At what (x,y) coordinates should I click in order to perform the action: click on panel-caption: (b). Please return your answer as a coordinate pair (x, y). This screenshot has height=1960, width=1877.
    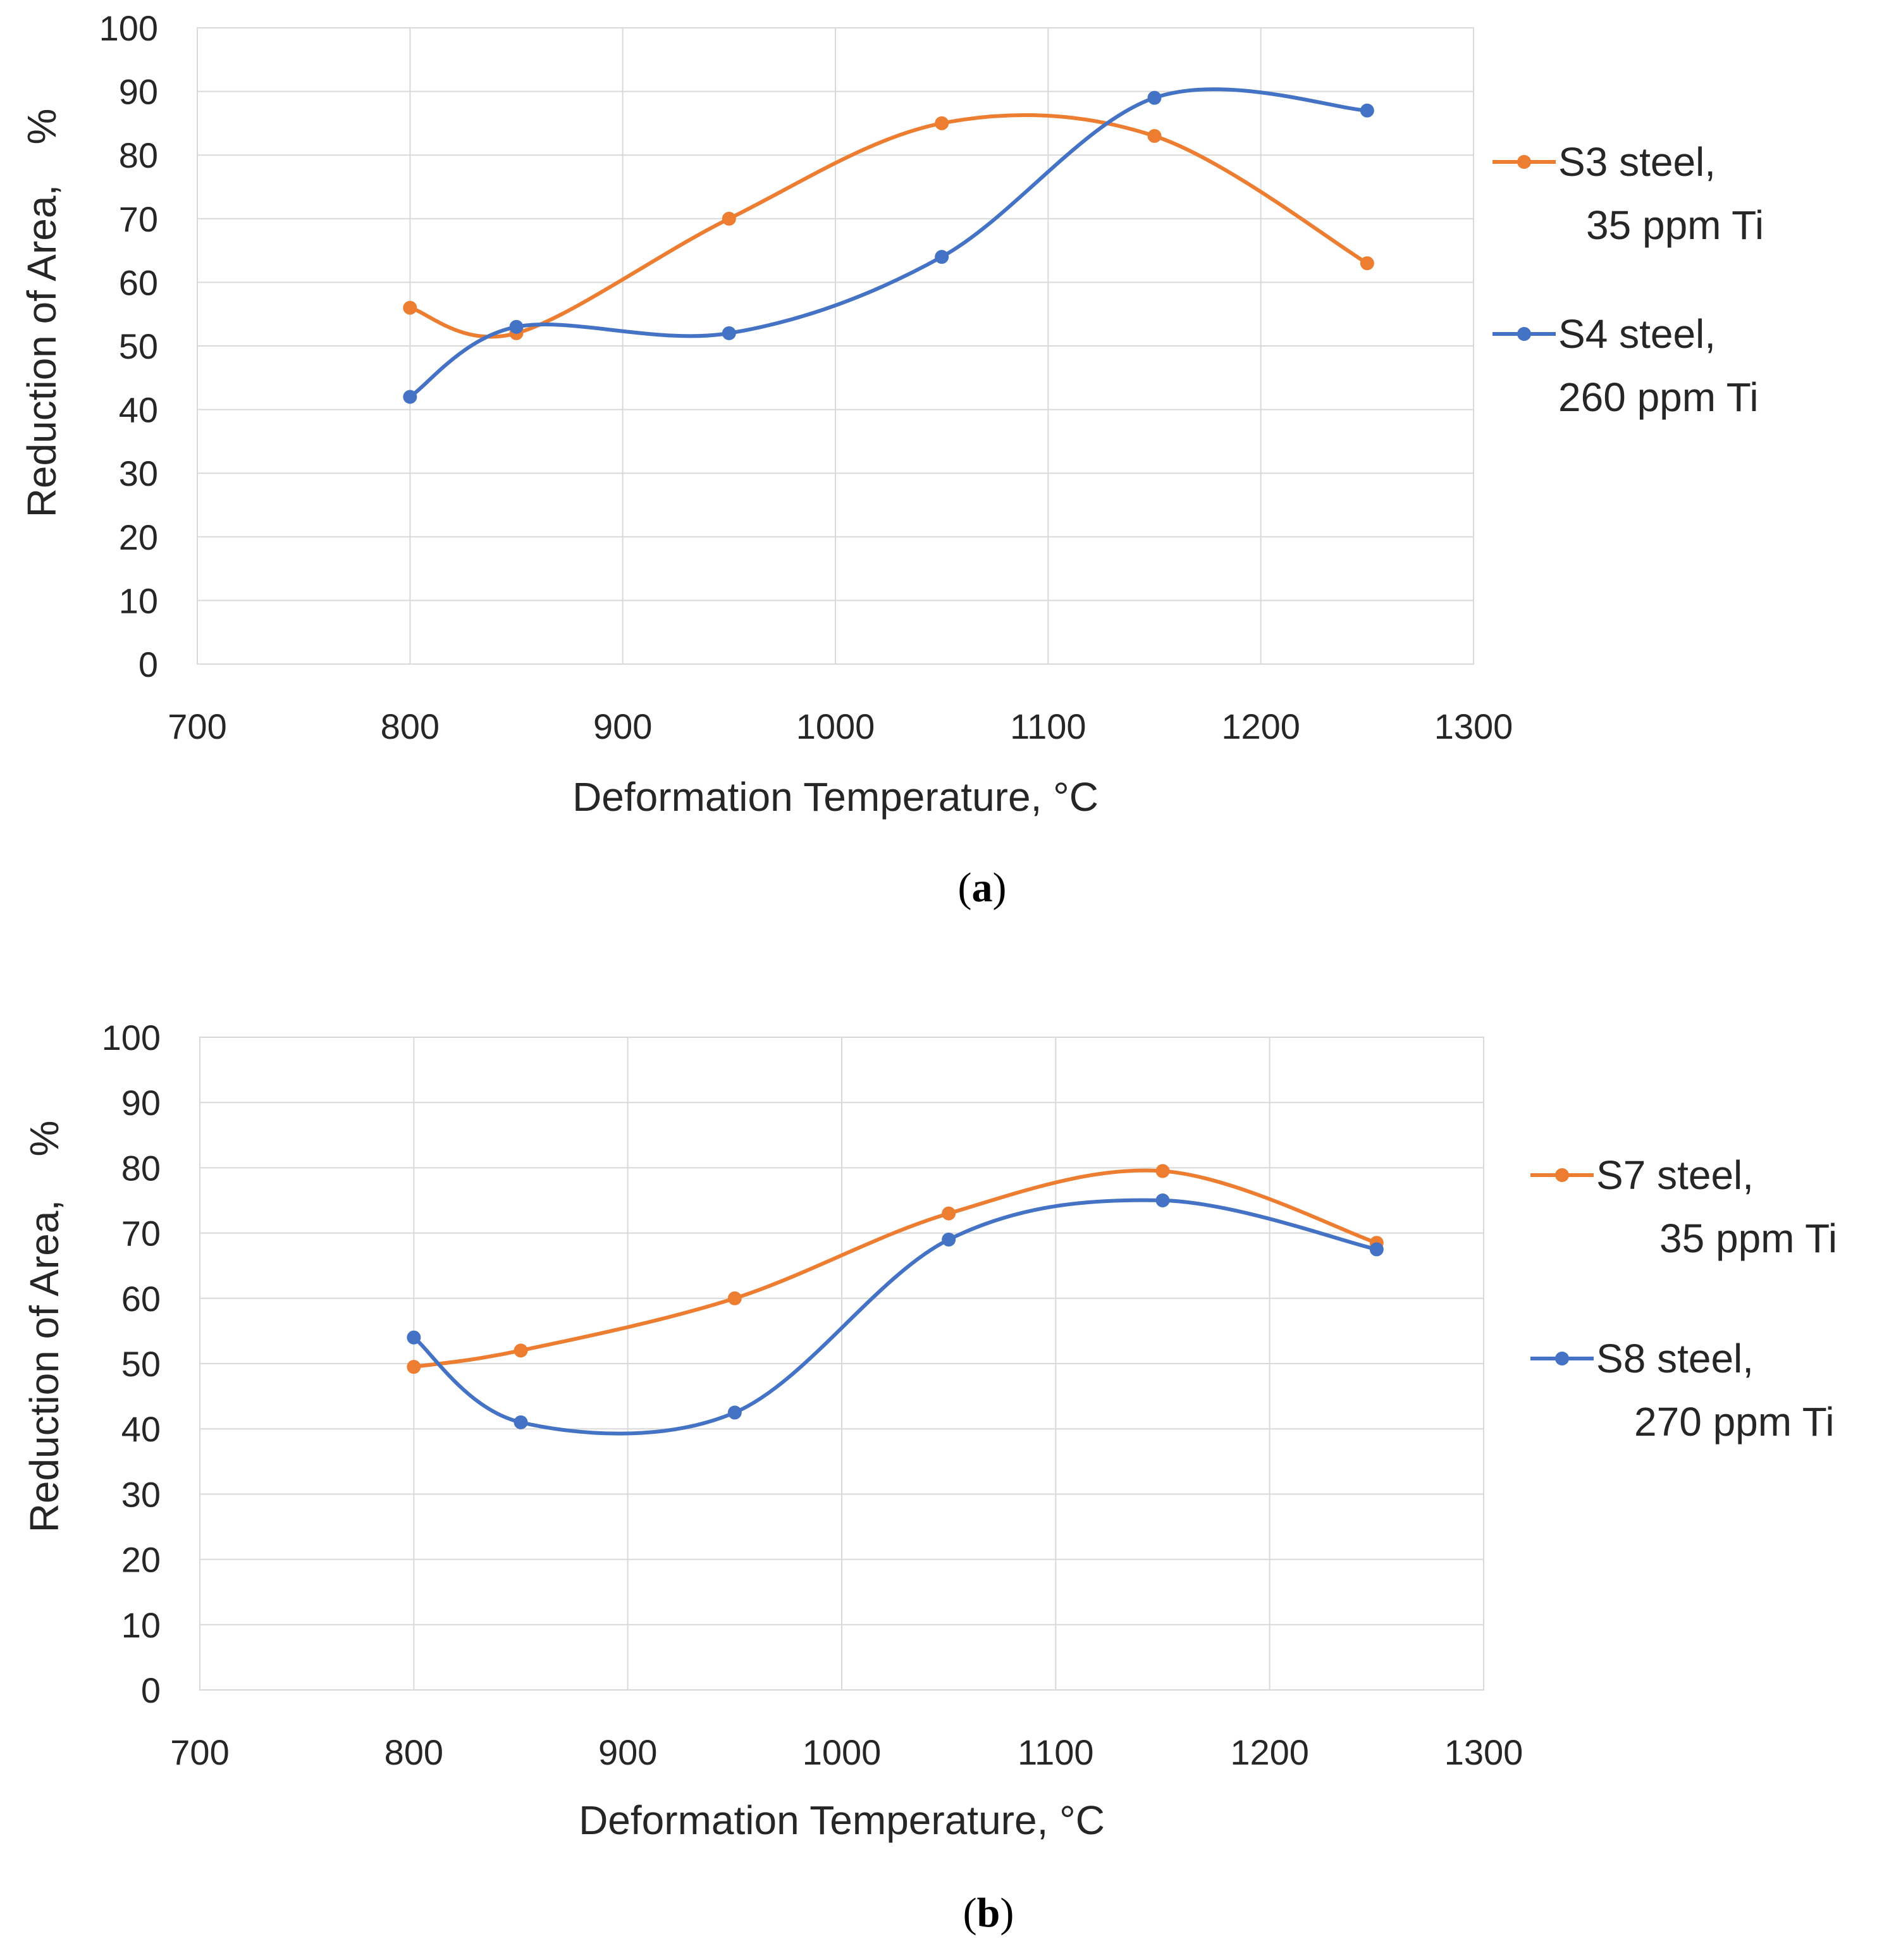
    Looking at the image, I should click on (988, 1913).